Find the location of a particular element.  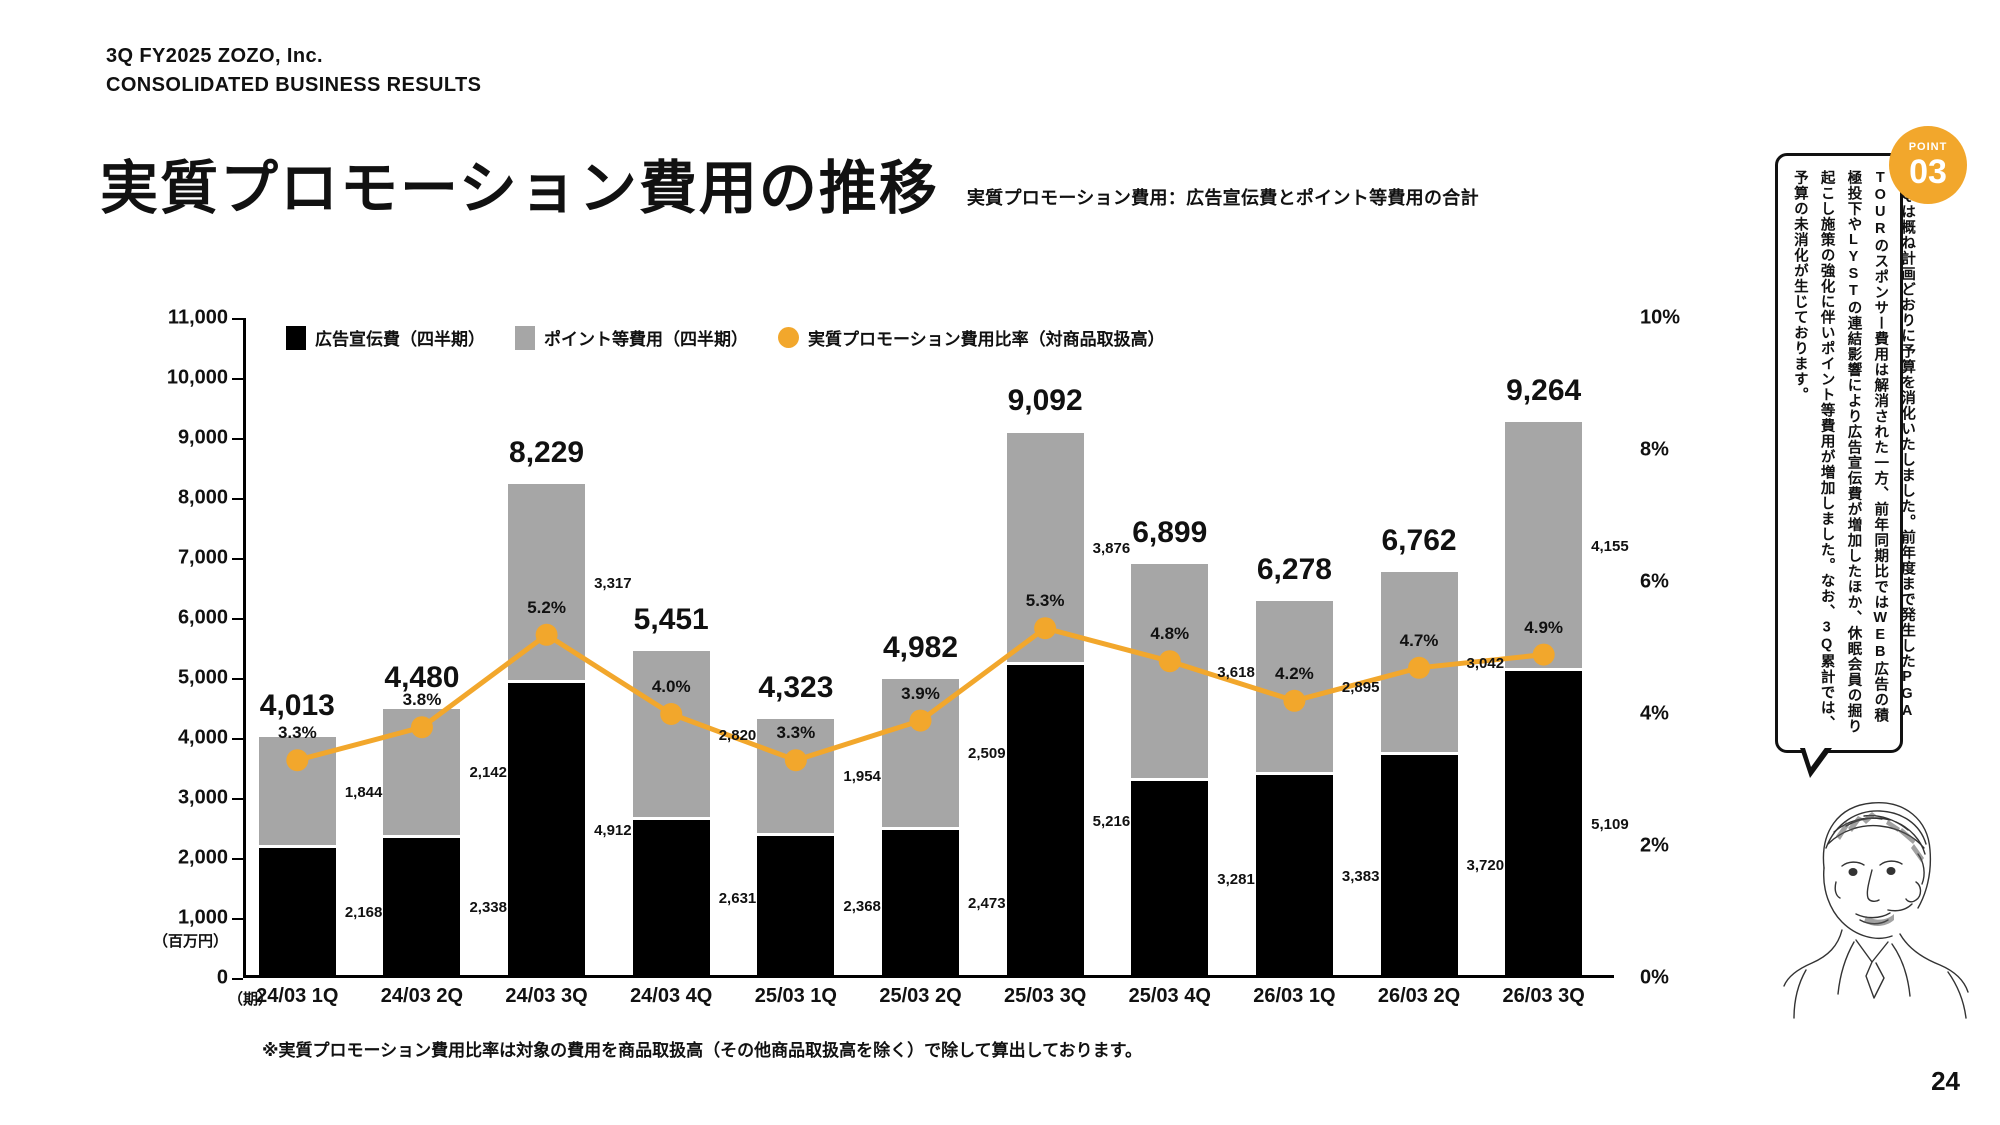

bar-segment-label-ad-expense: 5,216 is located at coordinates (1111, 821).